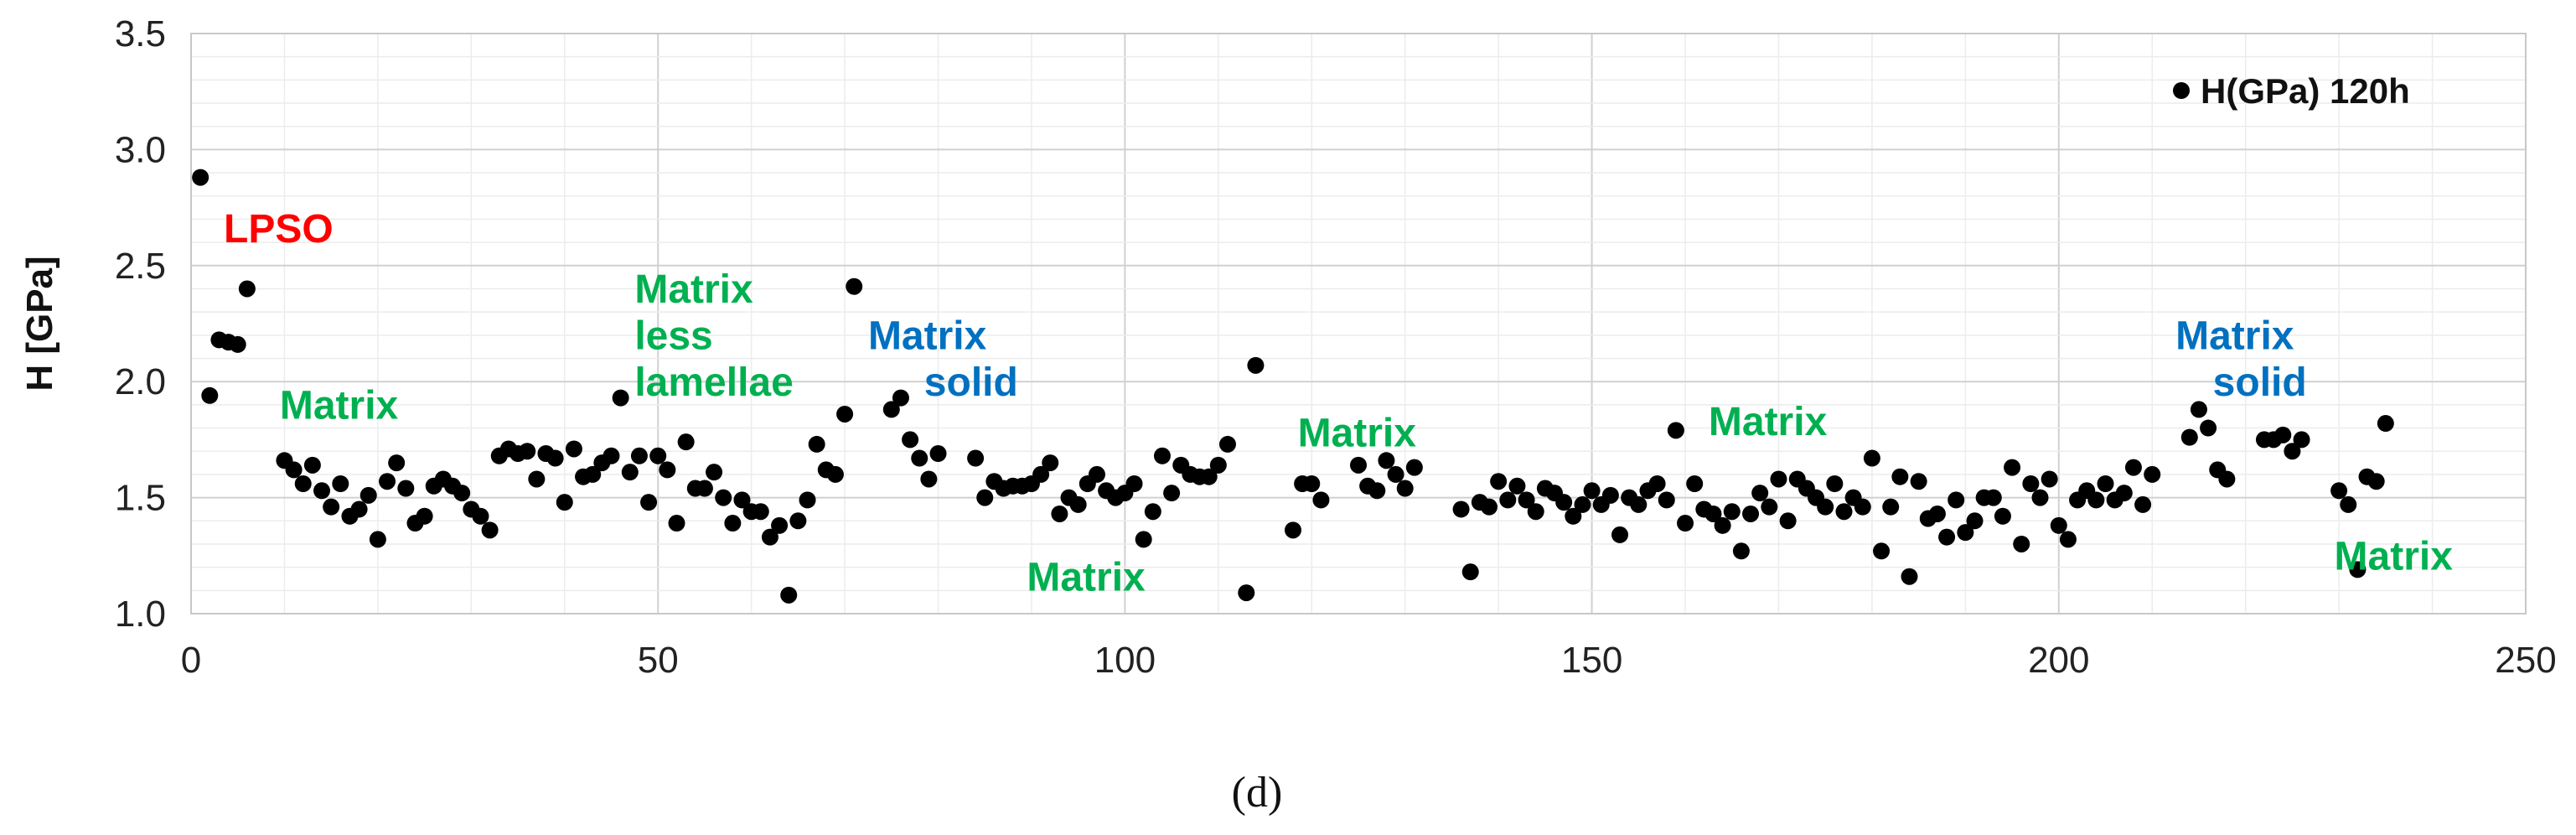 This screenshot has height=835, width=2576. What do you see at coordinates (2305, 91) in the screenshot?
I see `legend-label: H(GPa) 120h` at bounding box center [2305, 91].